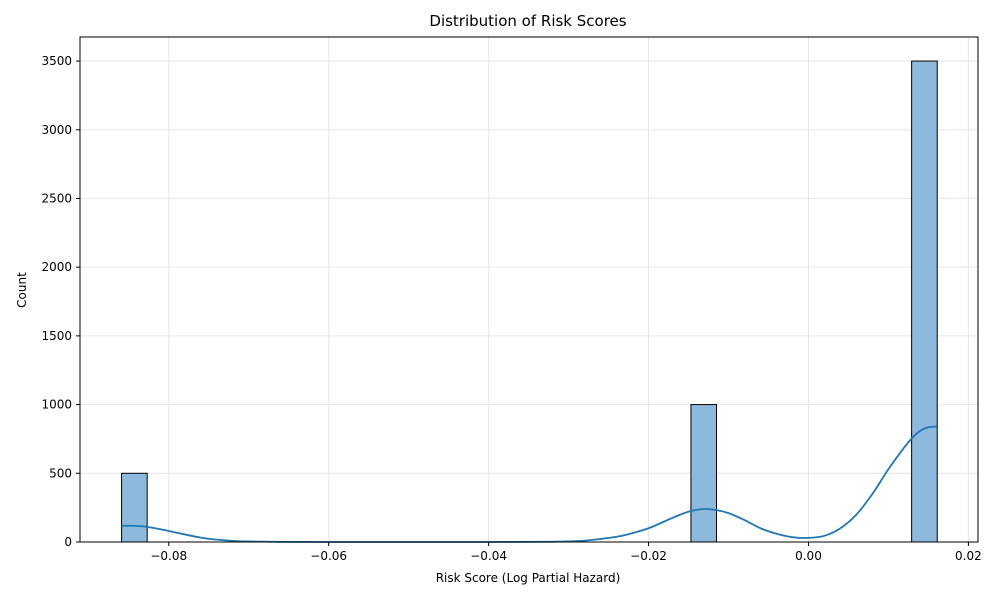  I want to click on y-axis-ticks: 0 500 1000 1500 2000 2500 3000 3500, so click(60, 301).